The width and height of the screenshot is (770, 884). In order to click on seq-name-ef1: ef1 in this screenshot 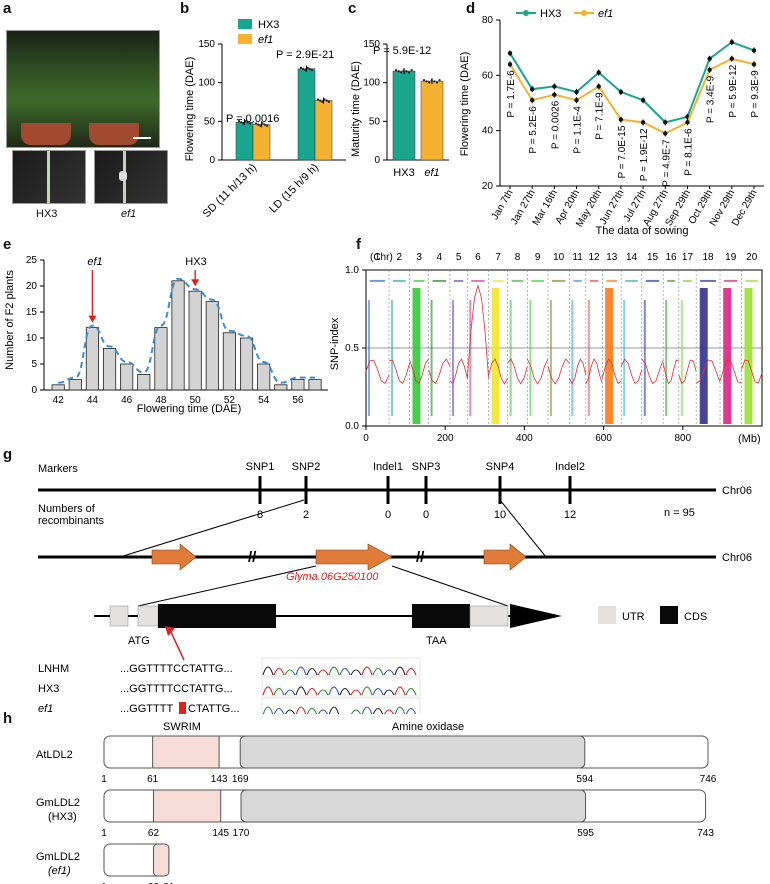, I will do `click(45, 708)`.